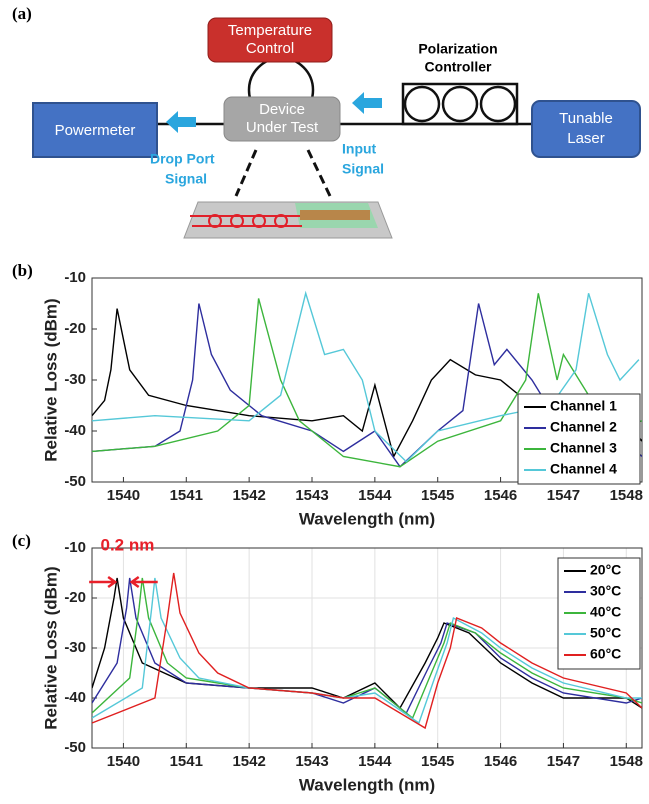  What do you see at coordinates (22, 270) in the screenshot?
I see `panel-label: (b)` at bounding box center [22, 270].